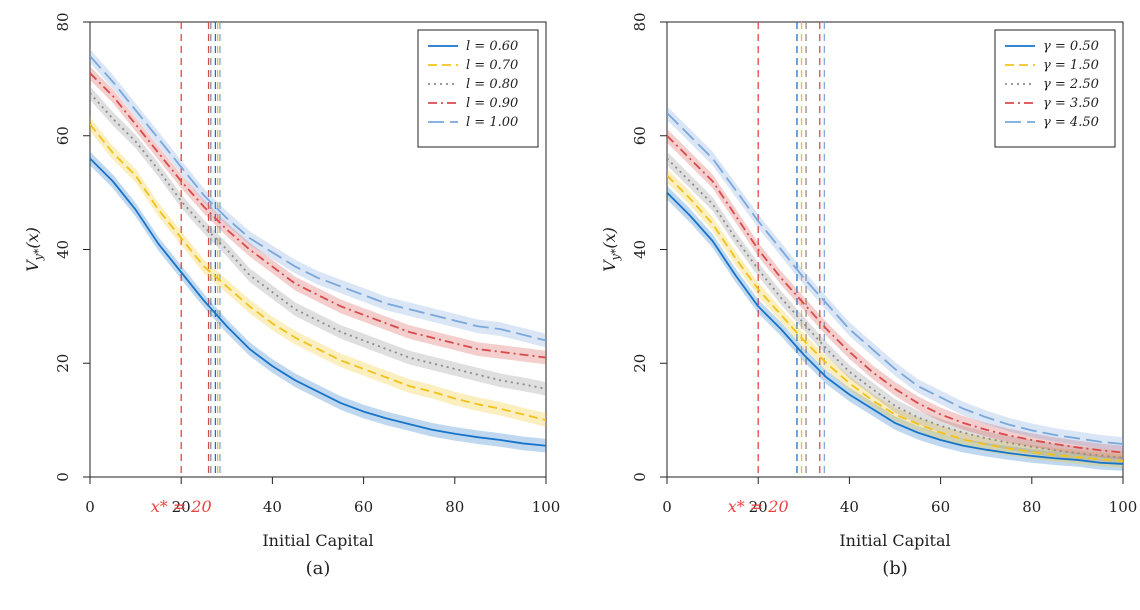 The width and height of the screenshot is (1140, 610). I want to click on legend-label-1: γ = 0.50, so click(1071, 46).